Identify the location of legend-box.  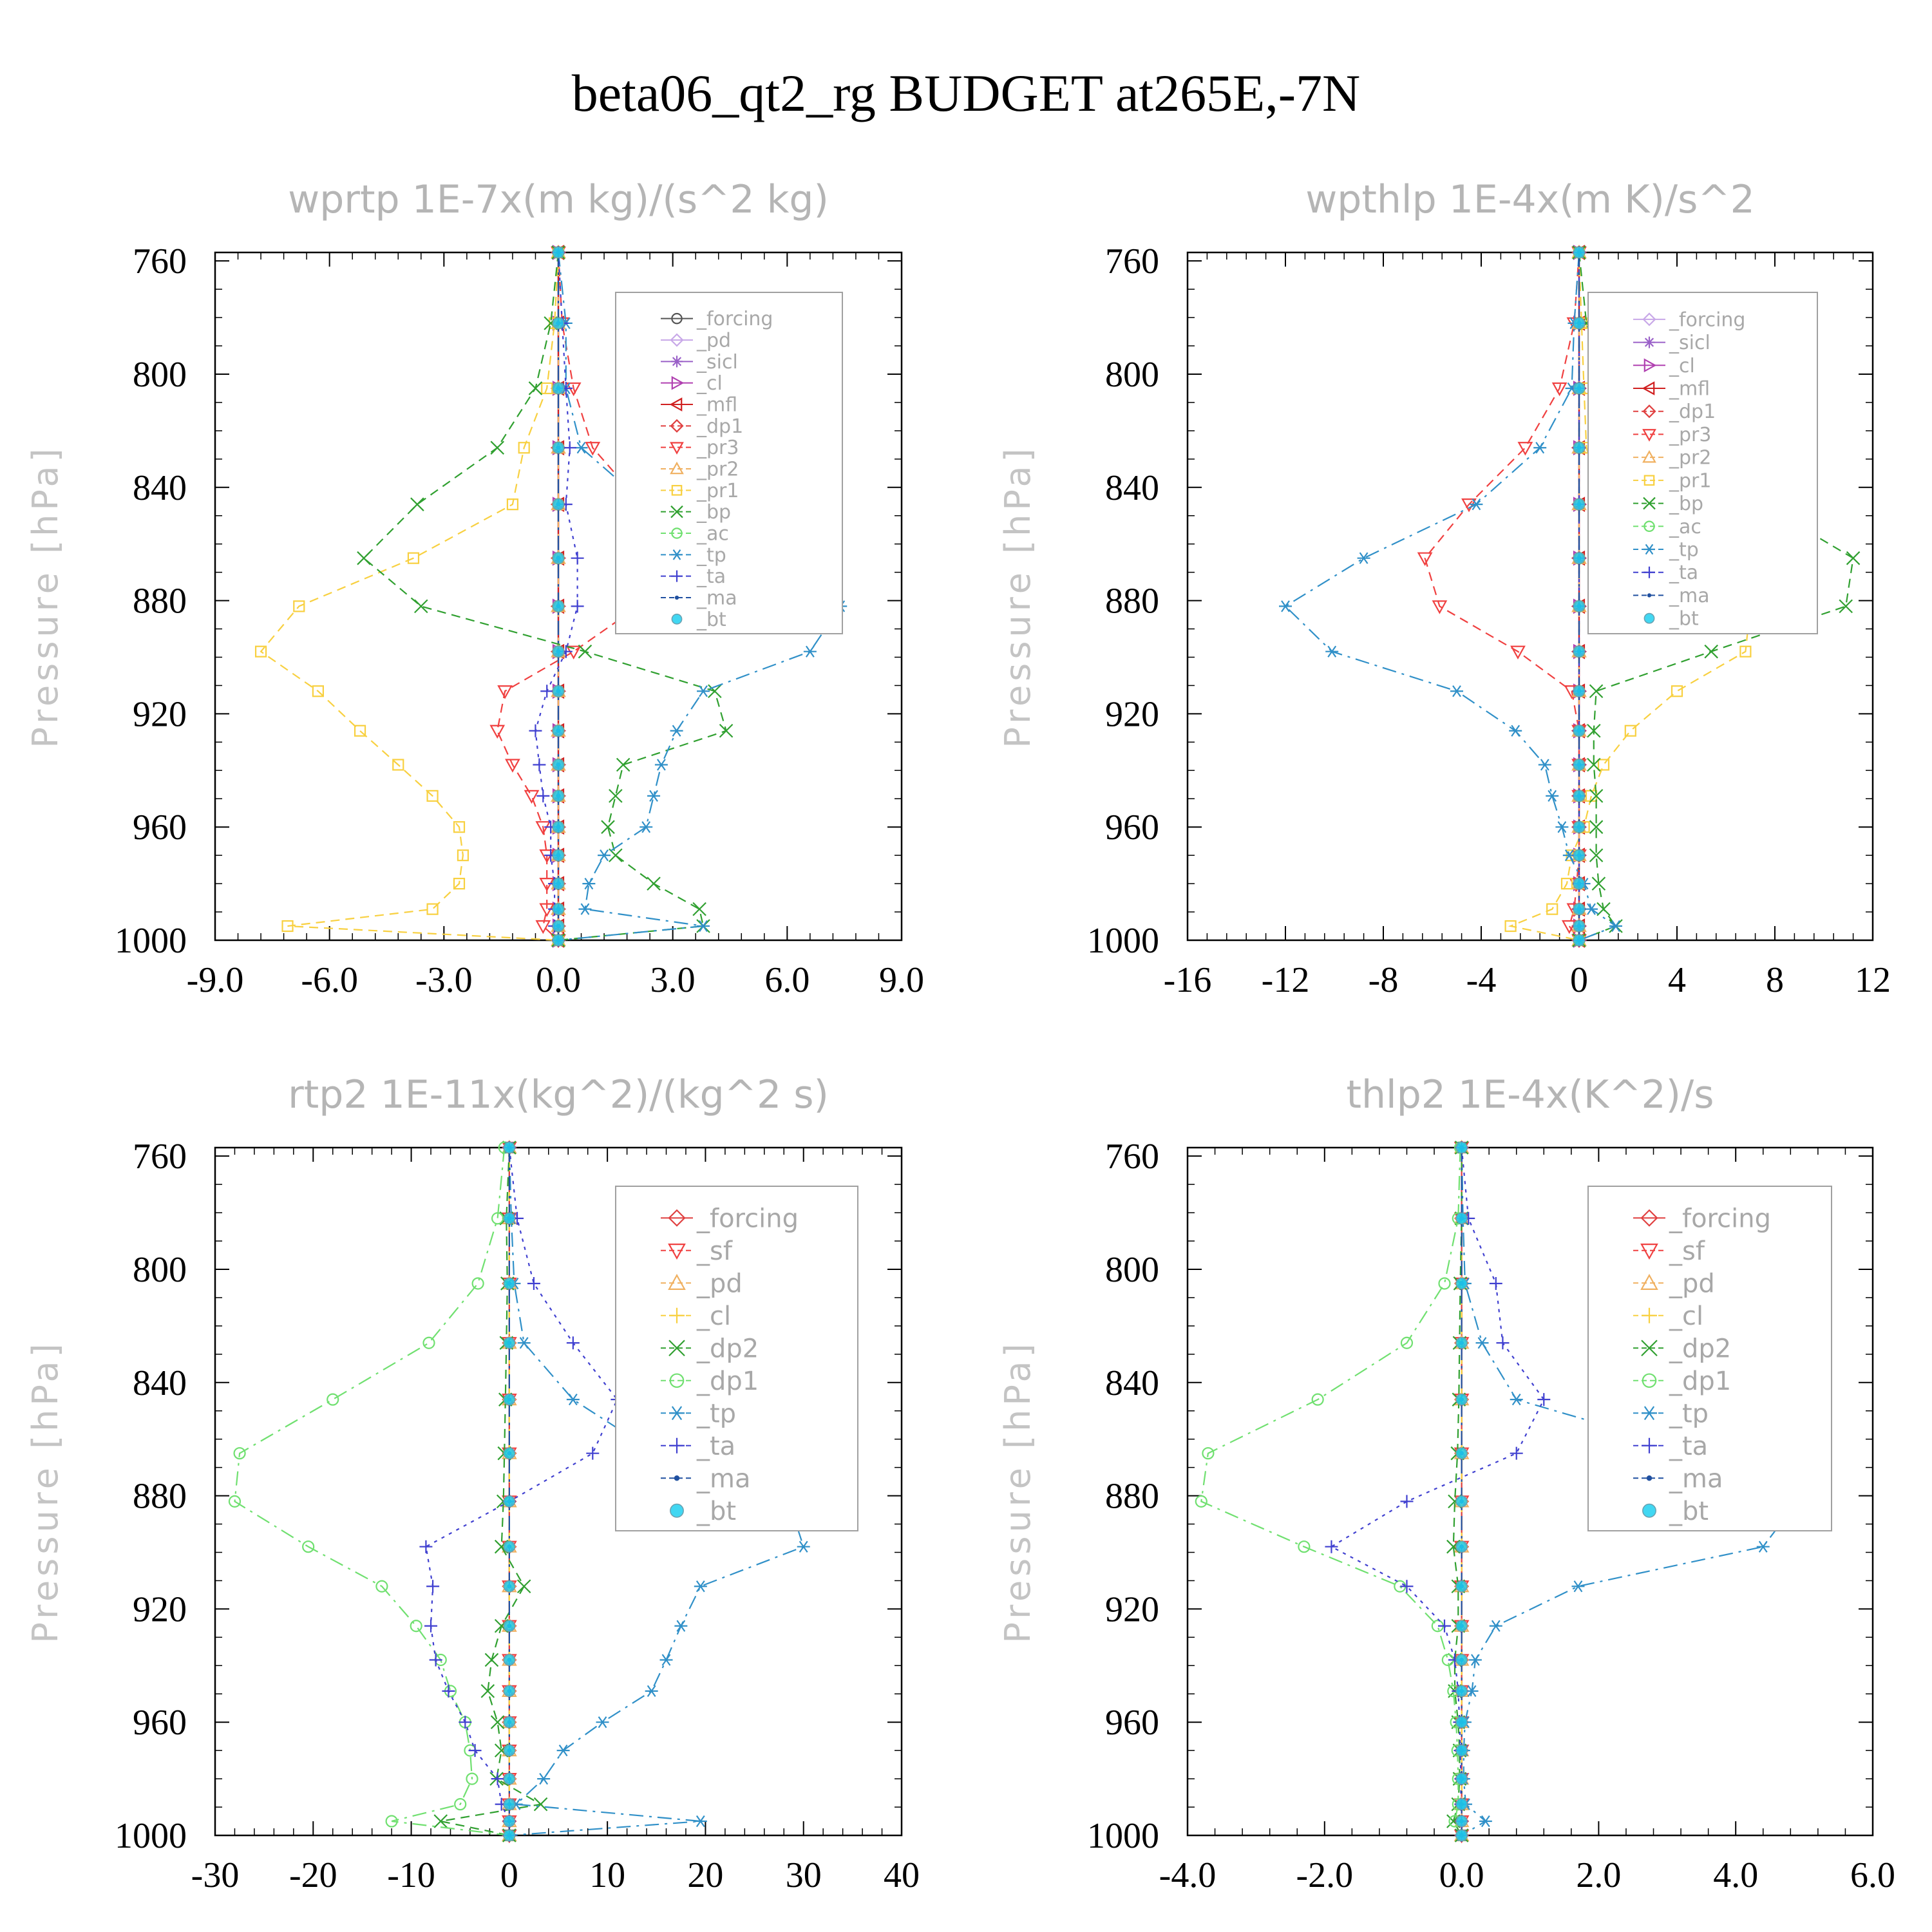
(1702, 463).